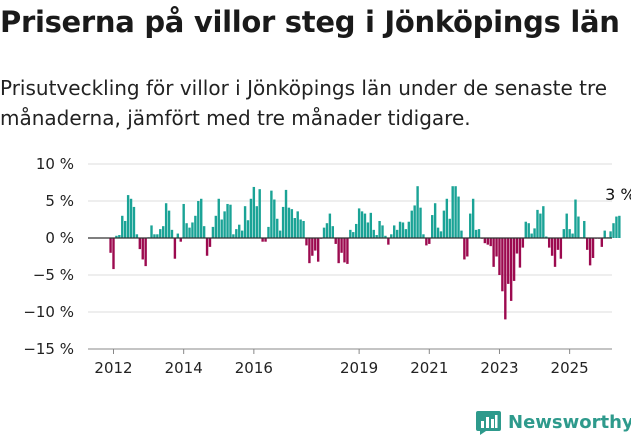 This screenshot has height=439, width=631. I want to click on x-axis: 2012 2014 2016 2019 2021 2023 2025, so click(350, 361).